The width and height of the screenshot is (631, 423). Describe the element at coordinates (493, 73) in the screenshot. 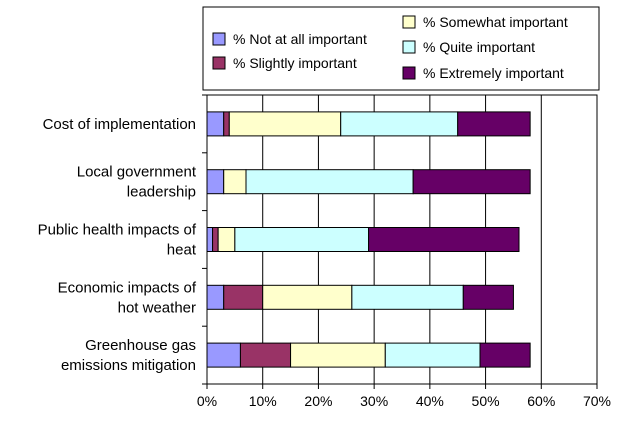

I see `legend-label: % Extremely important` at that location.